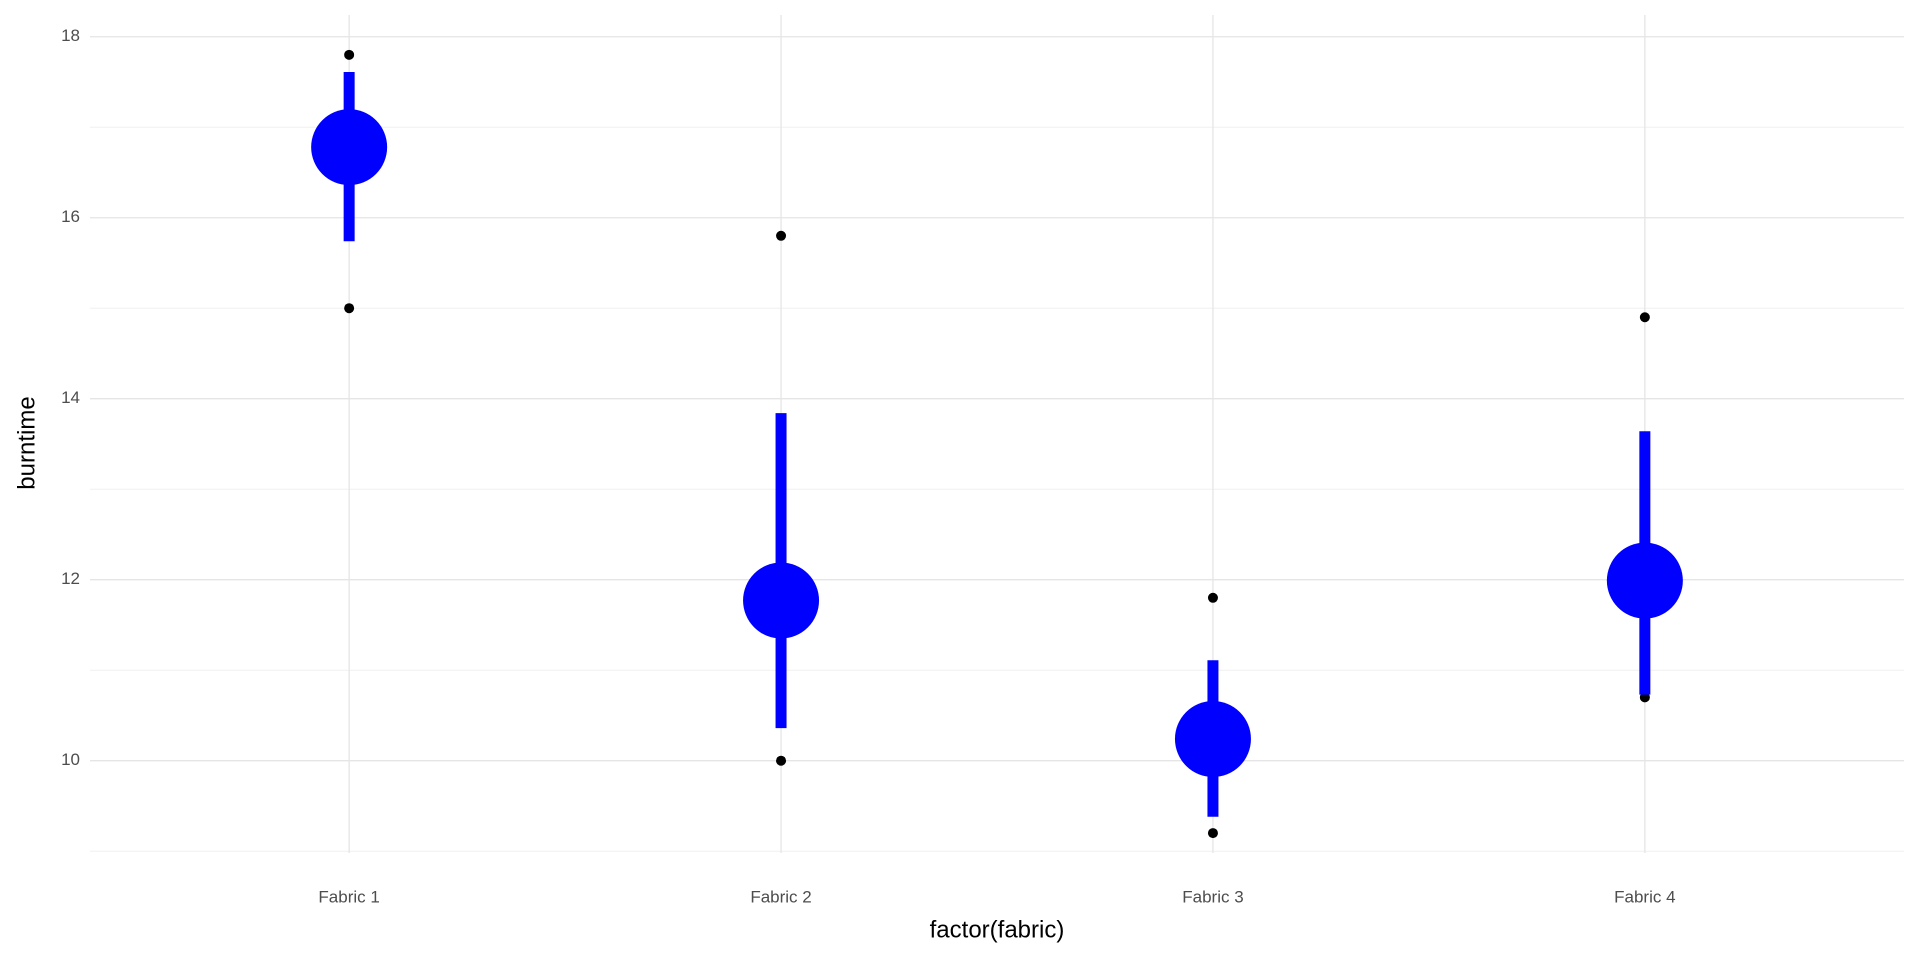  Describe the element at coordinates (70, 216) in the screenshot. I see `y-tick-label: 16` at that location.